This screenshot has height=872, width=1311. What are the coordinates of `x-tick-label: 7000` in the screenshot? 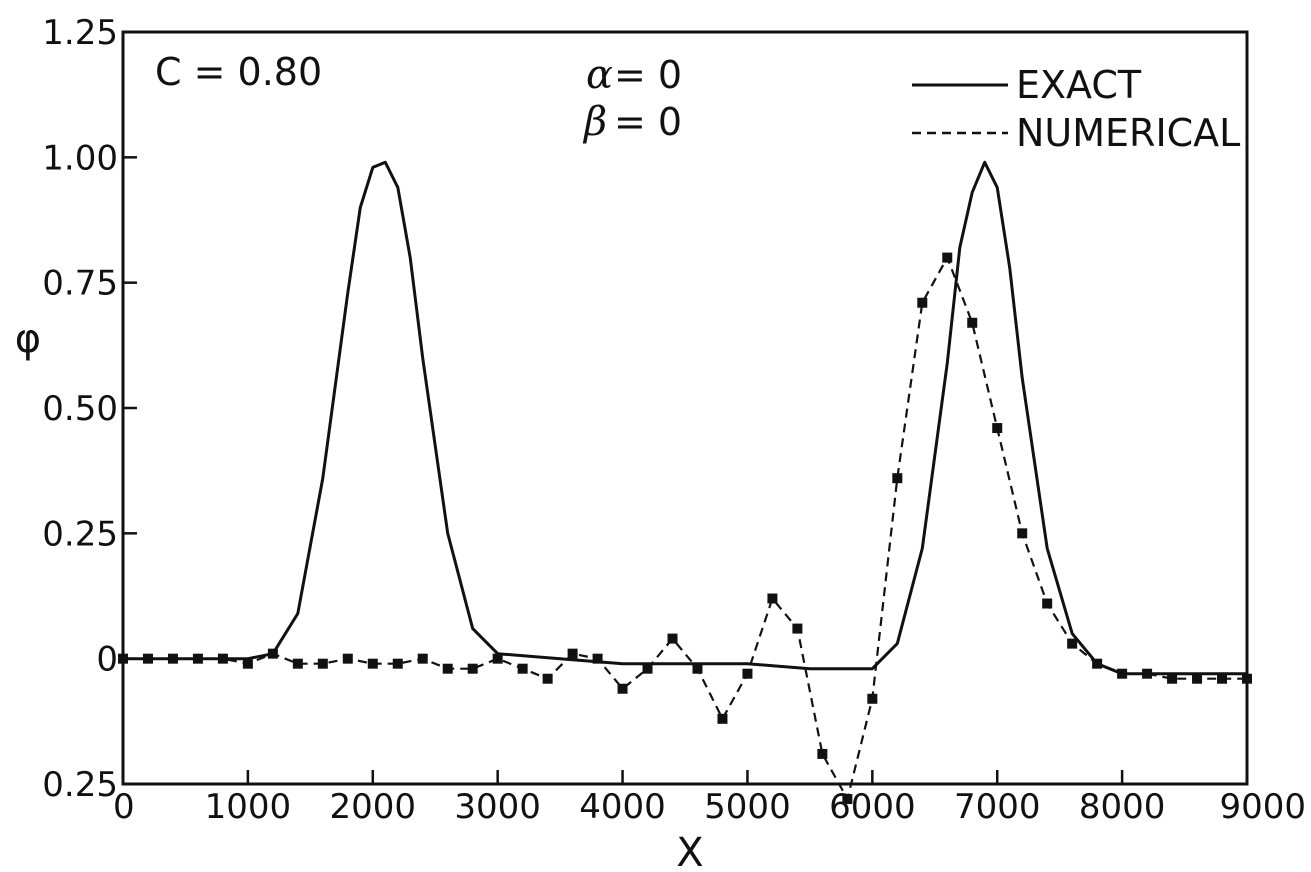 It's located at (997, 807).